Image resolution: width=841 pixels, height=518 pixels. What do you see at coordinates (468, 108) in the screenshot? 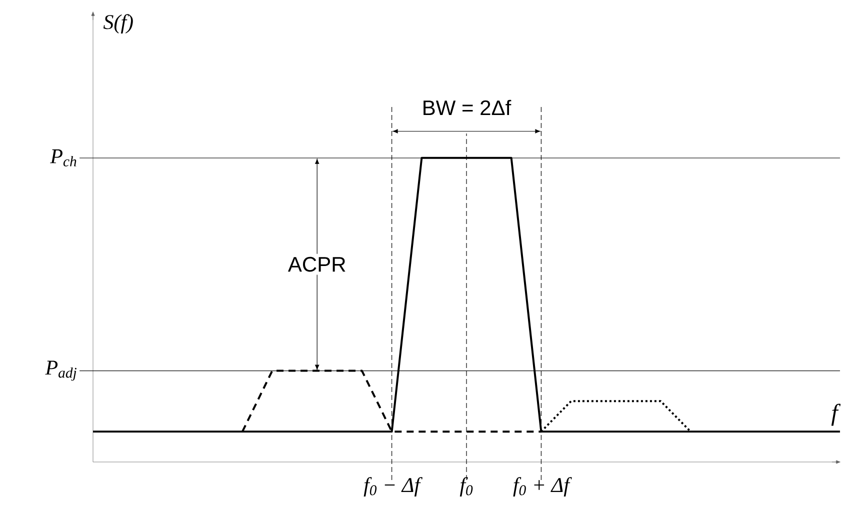
I see `text: BW = 2Δf` at bounding box center [468, 108].